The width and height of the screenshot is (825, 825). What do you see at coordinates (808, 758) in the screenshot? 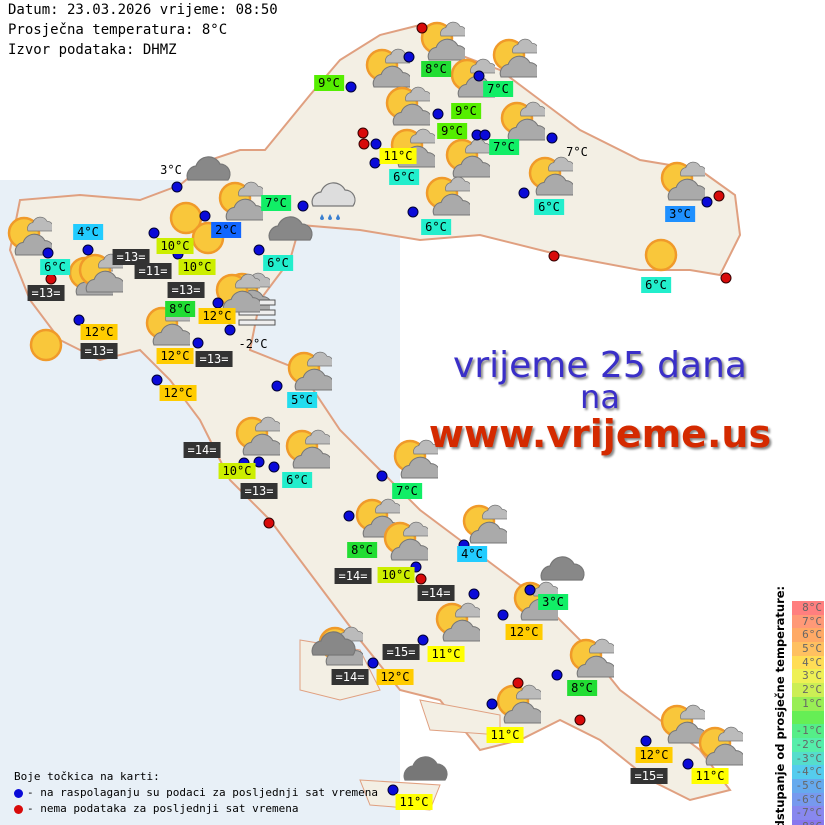
I see `scale-entry: -3°C` at bounding box center [808, 758].